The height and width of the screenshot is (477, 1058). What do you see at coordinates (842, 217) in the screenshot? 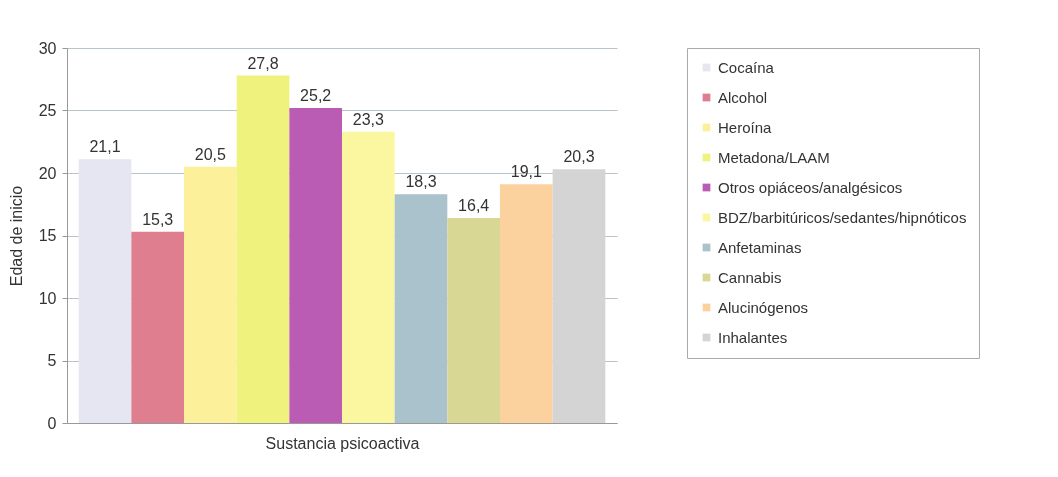
I see `legend-label: BDZ/barbitúricos/sedantes/hipnóticos` at bounding box center [842, 217].